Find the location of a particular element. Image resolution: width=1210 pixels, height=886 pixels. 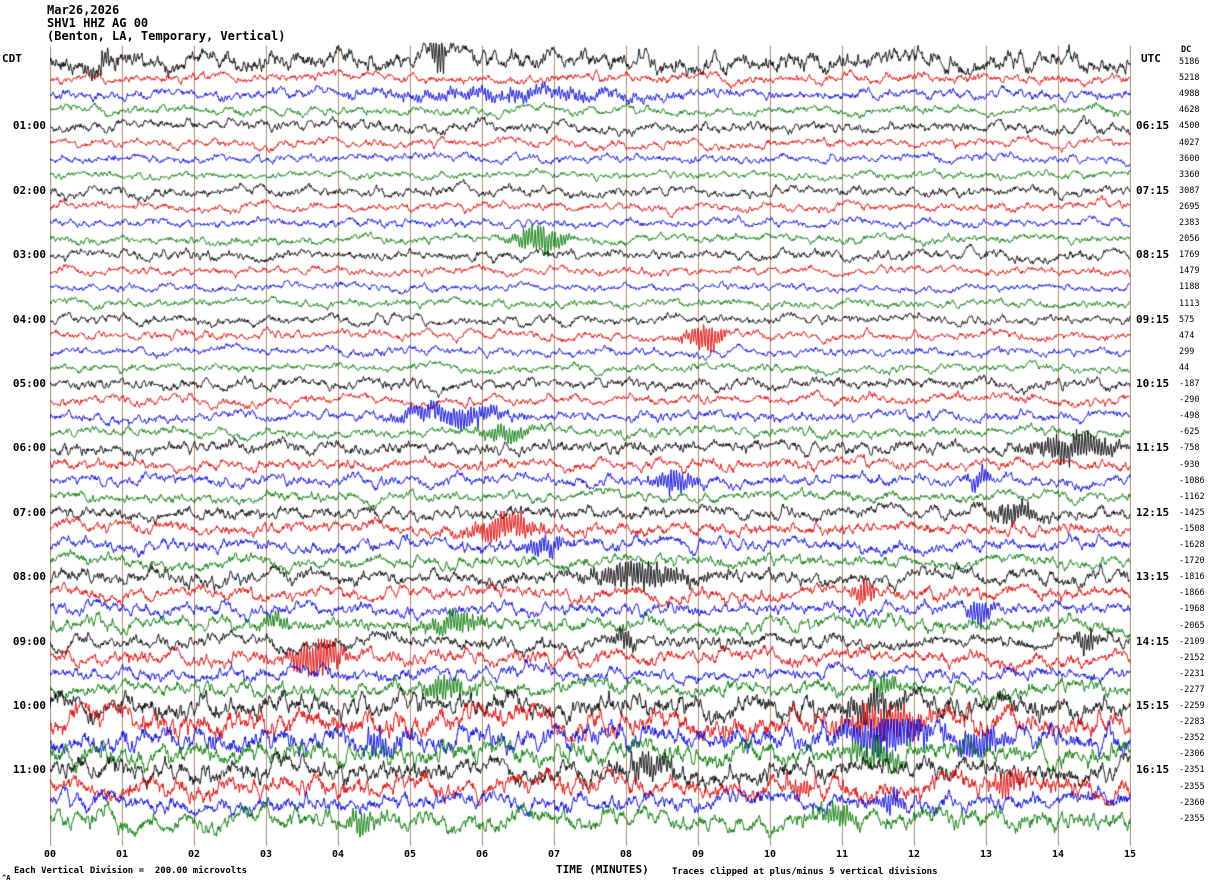

dc-offset-value: 3600 is located at coordinates (1189, 158).